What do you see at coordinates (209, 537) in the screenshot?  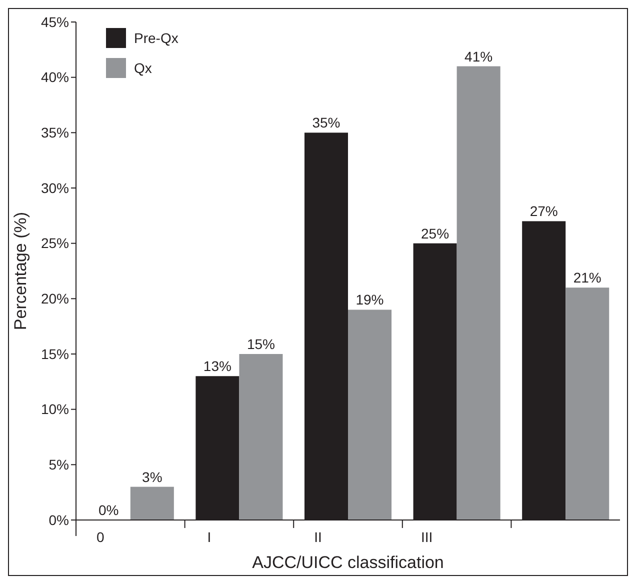 I see `x-tick-label: I` at bounding box center [209, 537].